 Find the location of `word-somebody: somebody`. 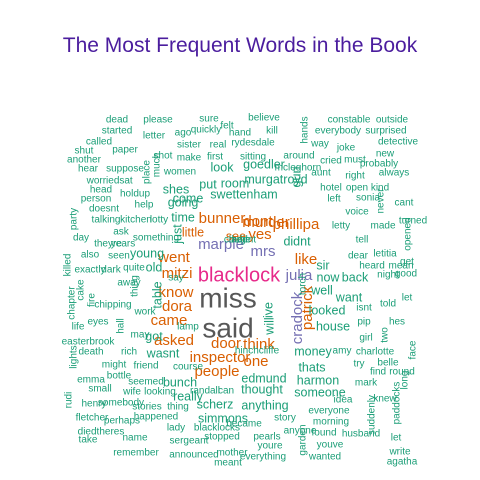

word-somebody: somebody is located at coordinates (121, 403).